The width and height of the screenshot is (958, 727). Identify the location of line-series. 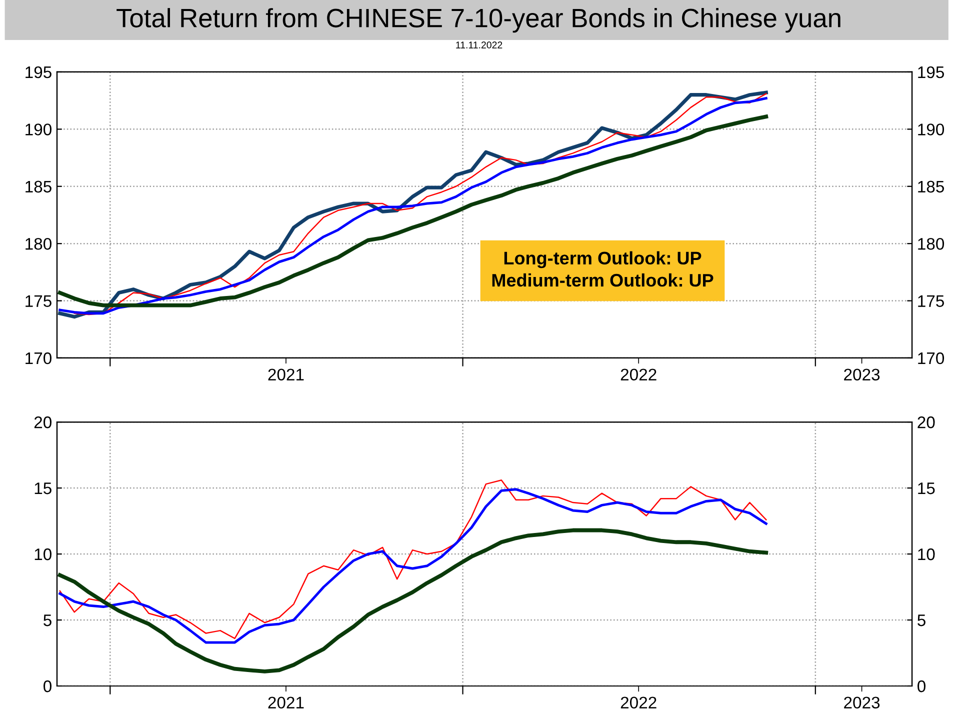
(413, 601).